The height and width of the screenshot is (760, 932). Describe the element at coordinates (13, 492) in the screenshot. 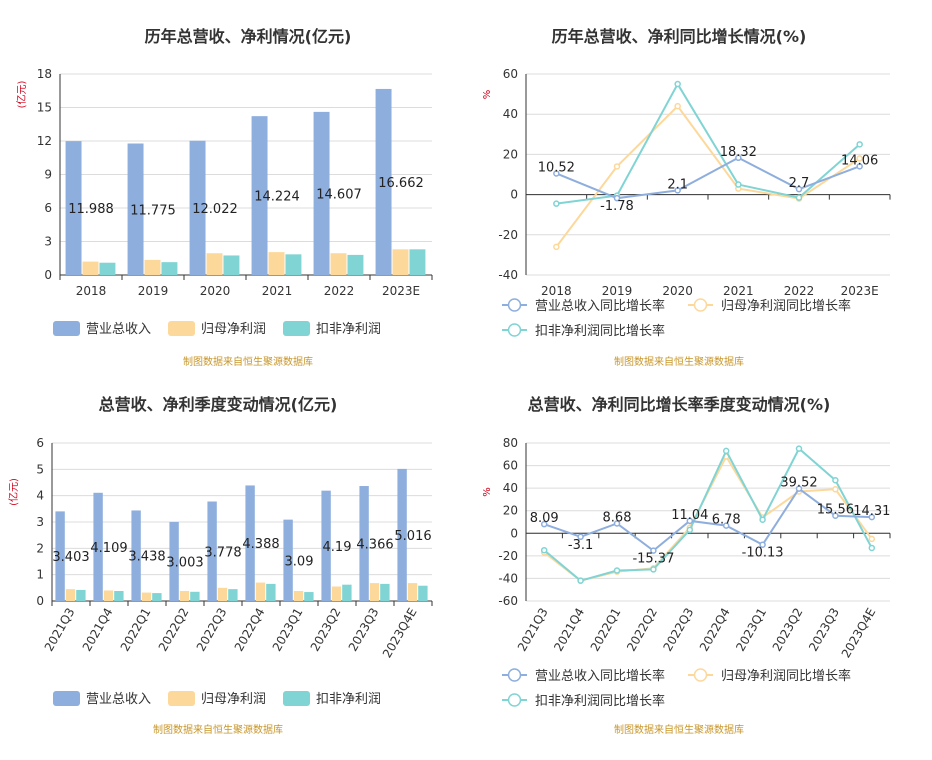

I see `y-axis-unit: (亿元)` at that location.